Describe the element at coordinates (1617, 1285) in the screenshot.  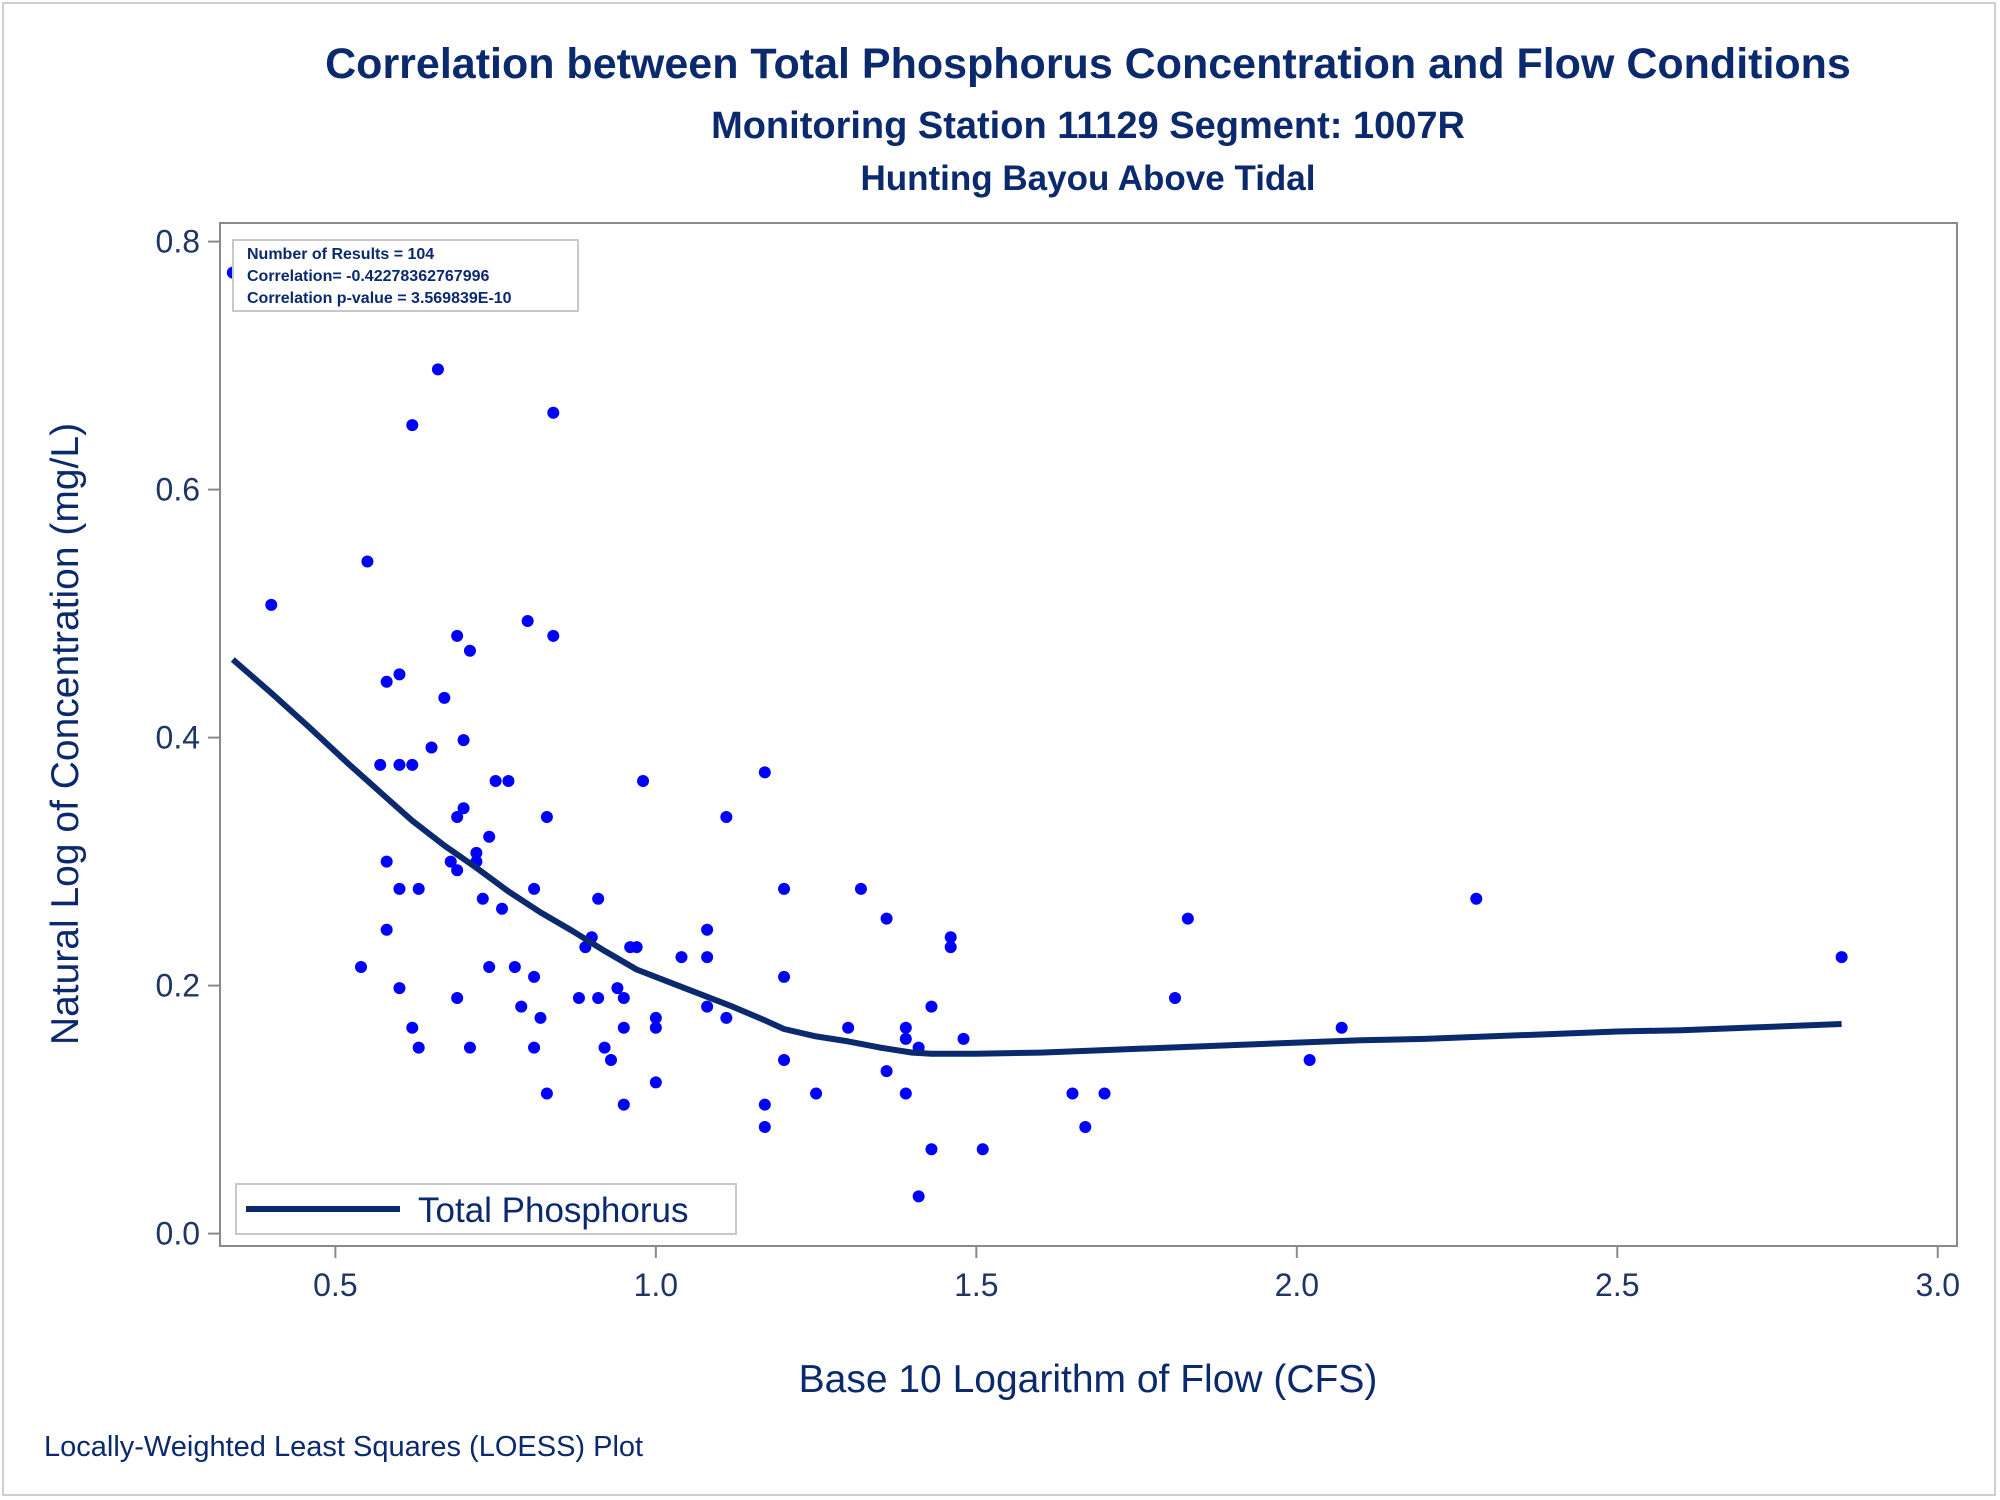
I see `x-tick-label: 2.5` at that location.